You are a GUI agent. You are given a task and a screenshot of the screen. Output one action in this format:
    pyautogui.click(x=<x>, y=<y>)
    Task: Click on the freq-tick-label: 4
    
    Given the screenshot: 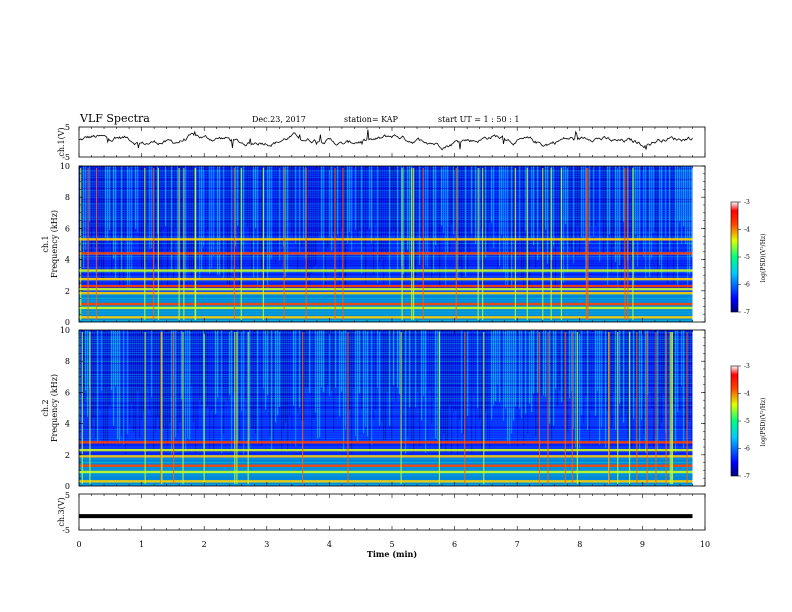 What is the action you would take?
    pyautogui.click(x=67, y=424)
    